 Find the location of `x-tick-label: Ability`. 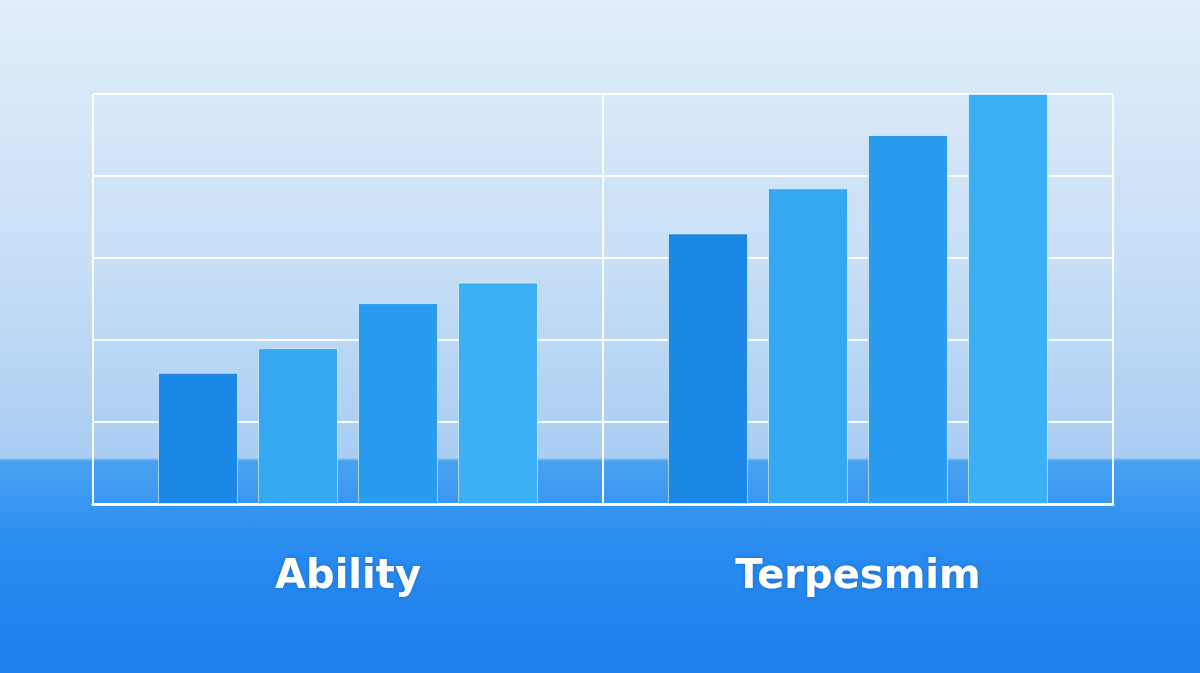

x-tick-label: Ability is located at coordinates (348, 574).